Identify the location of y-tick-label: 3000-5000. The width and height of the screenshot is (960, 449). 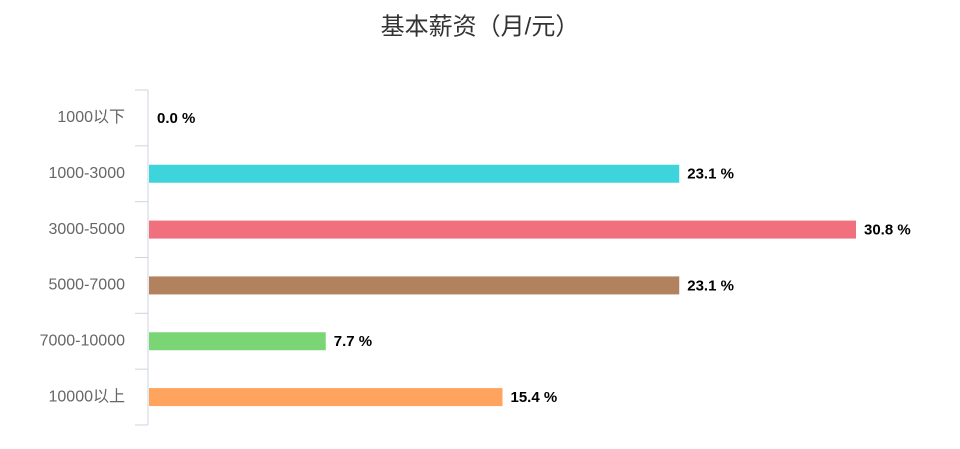
(86, 229).